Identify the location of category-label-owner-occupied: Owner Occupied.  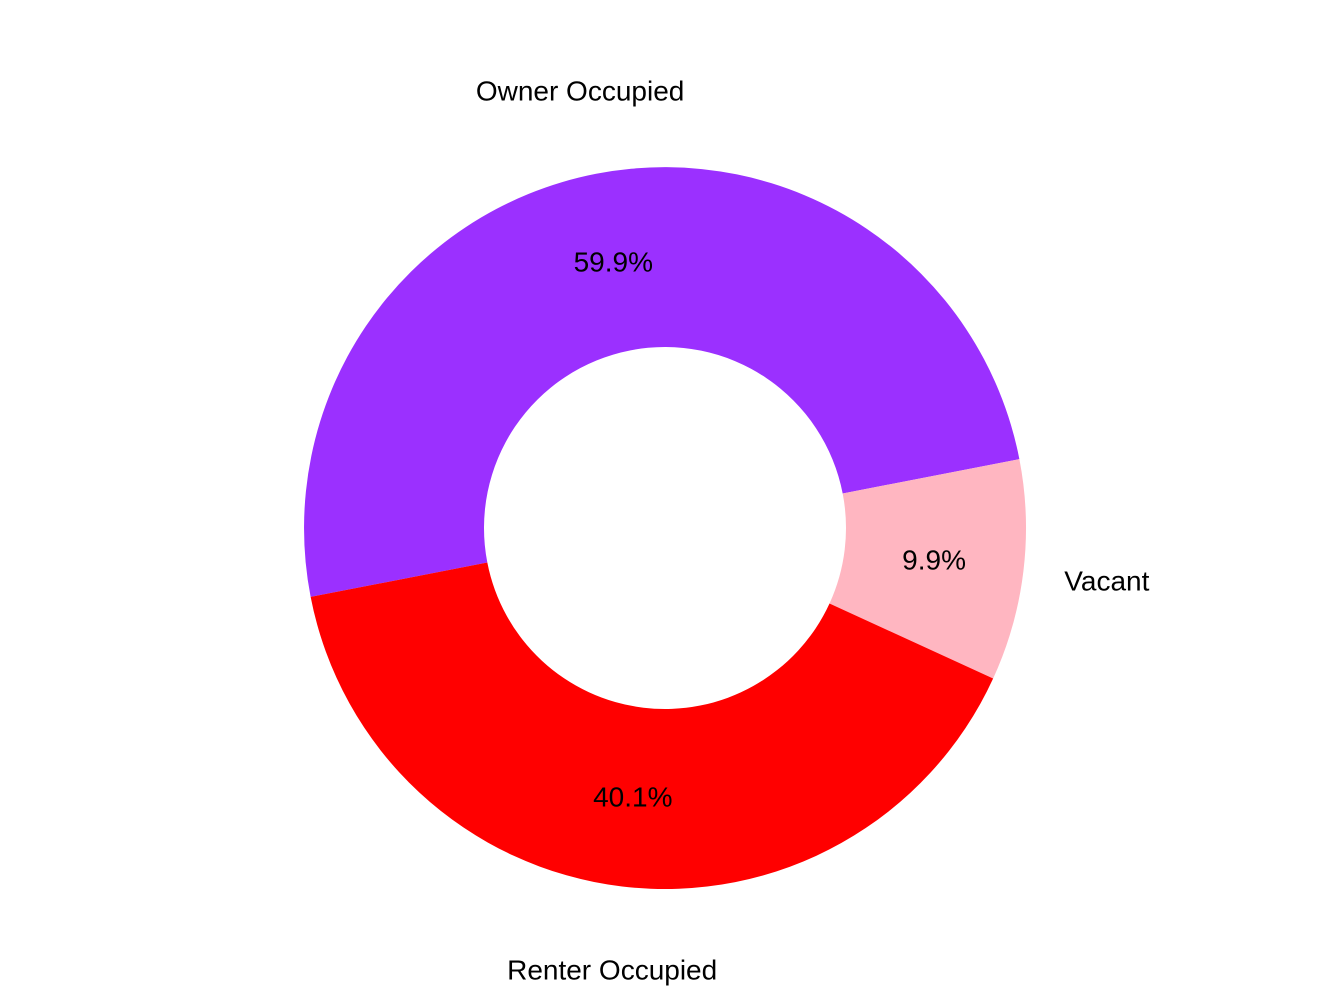
(580, 91).